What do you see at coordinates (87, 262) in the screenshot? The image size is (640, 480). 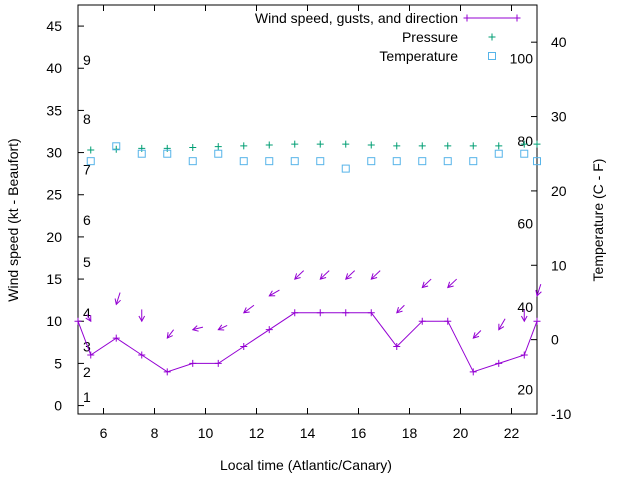 I see `beaufort-label: 5` at bounding box center [87, 262].